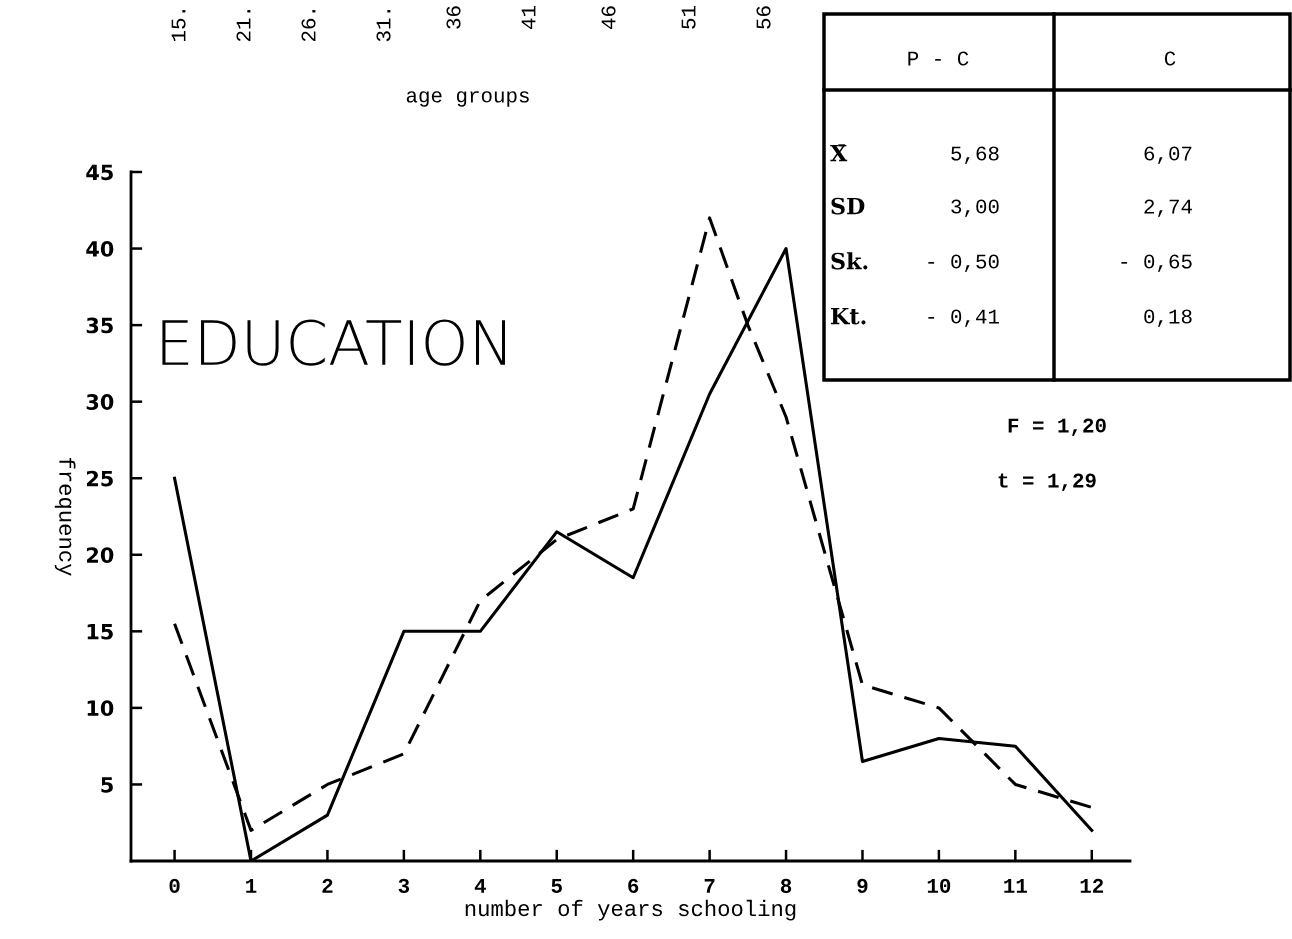  What do you see at coordinates (107, 785) in the screenshot?
I see `y-tick-label: 5` at bounding box center [107, 785].